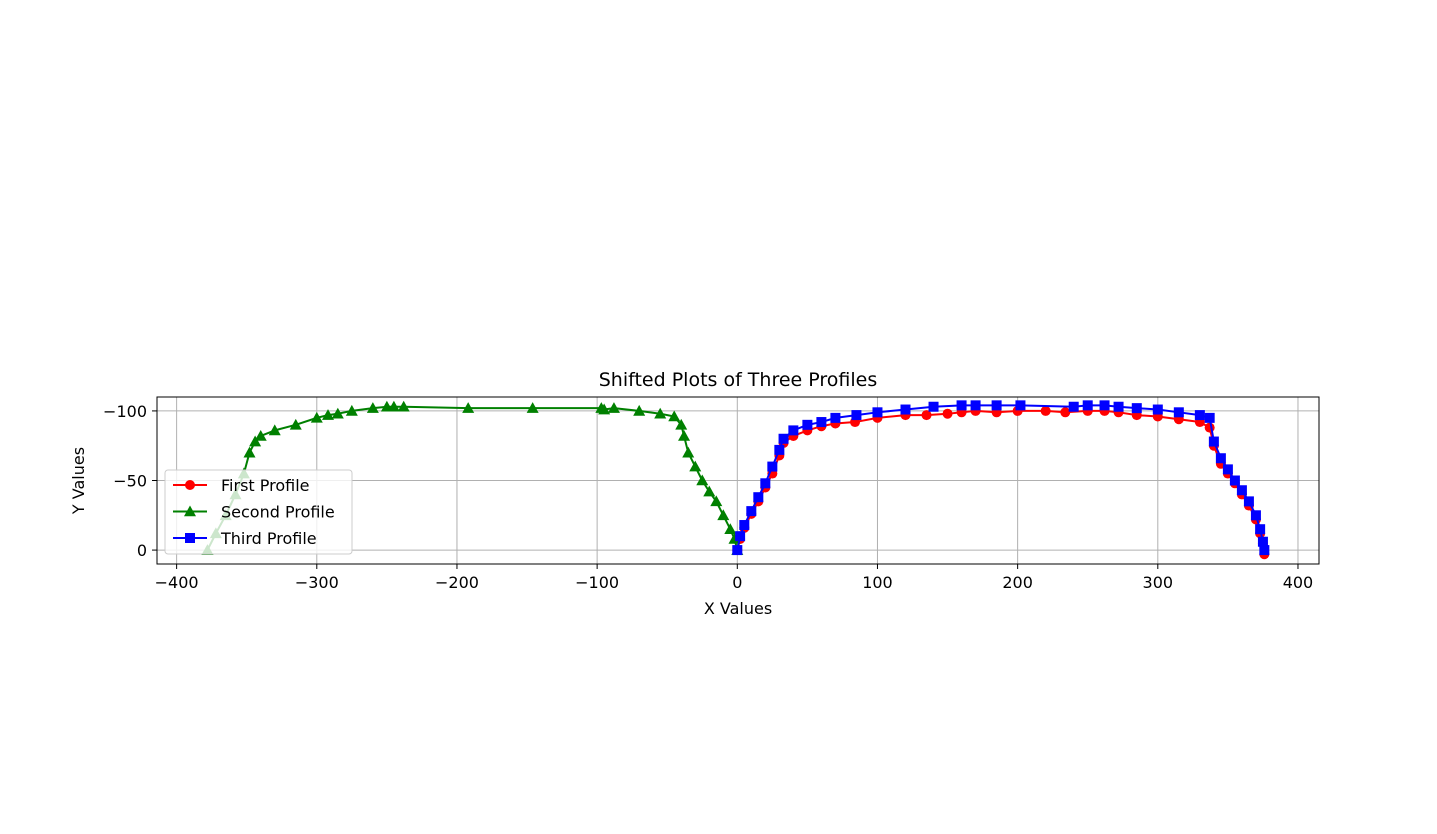 This screenshot has height=834, width=1437. Describe the element at coordinates (125, 411) in the screenshot. I see `y-tick-label: −100` at that location.